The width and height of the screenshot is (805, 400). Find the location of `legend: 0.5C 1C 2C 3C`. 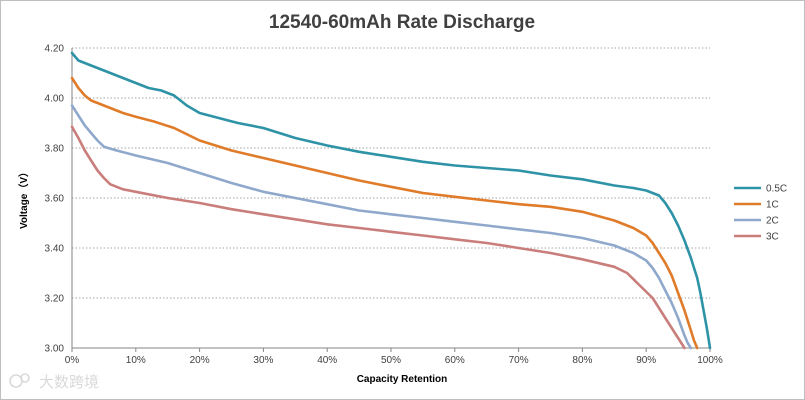

legend: 0.5C 1C 2C 3C is located at coordinates (760, 213).